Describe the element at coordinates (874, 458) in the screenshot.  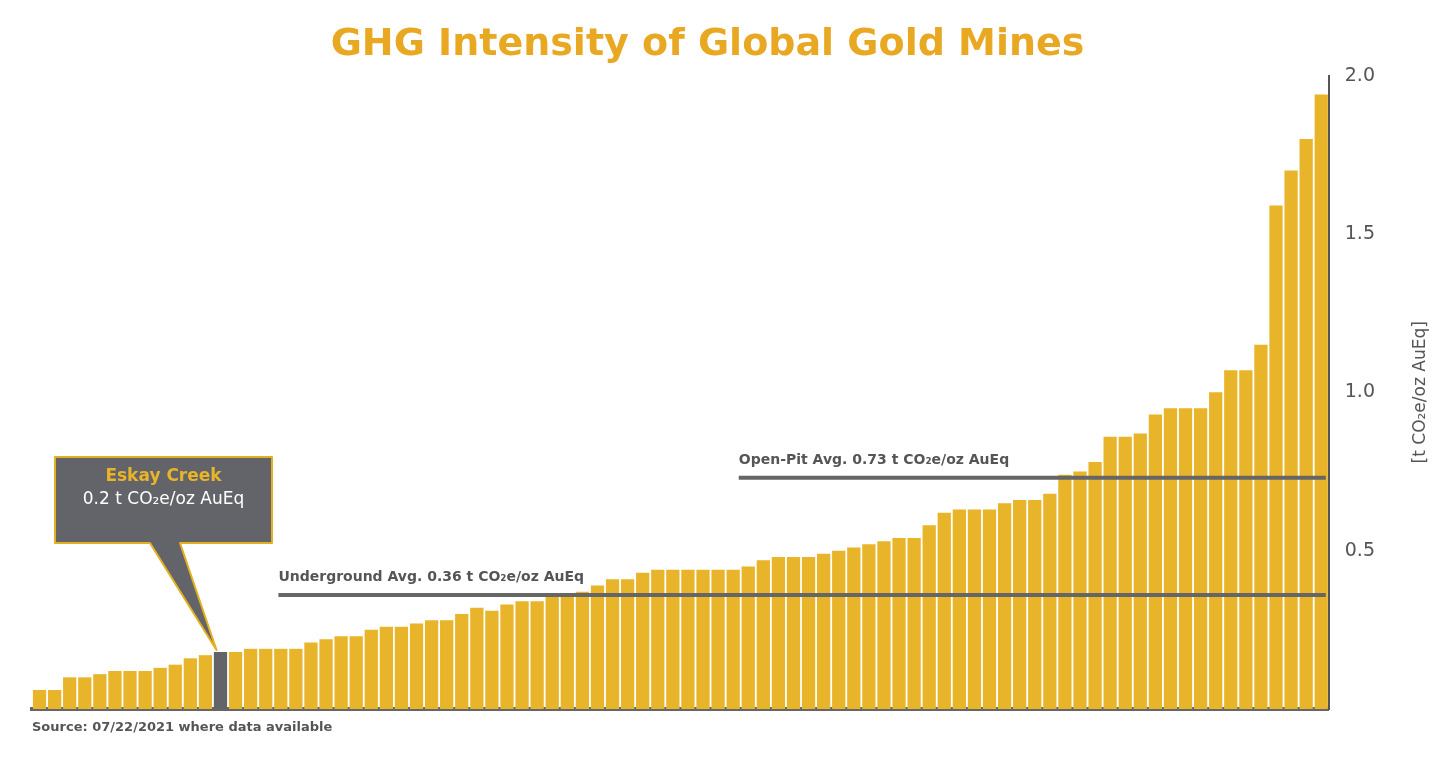
I see `ref-line-label: Open-Pit Avg. 0.73 t CO₂e/oz AuEq` at that location.